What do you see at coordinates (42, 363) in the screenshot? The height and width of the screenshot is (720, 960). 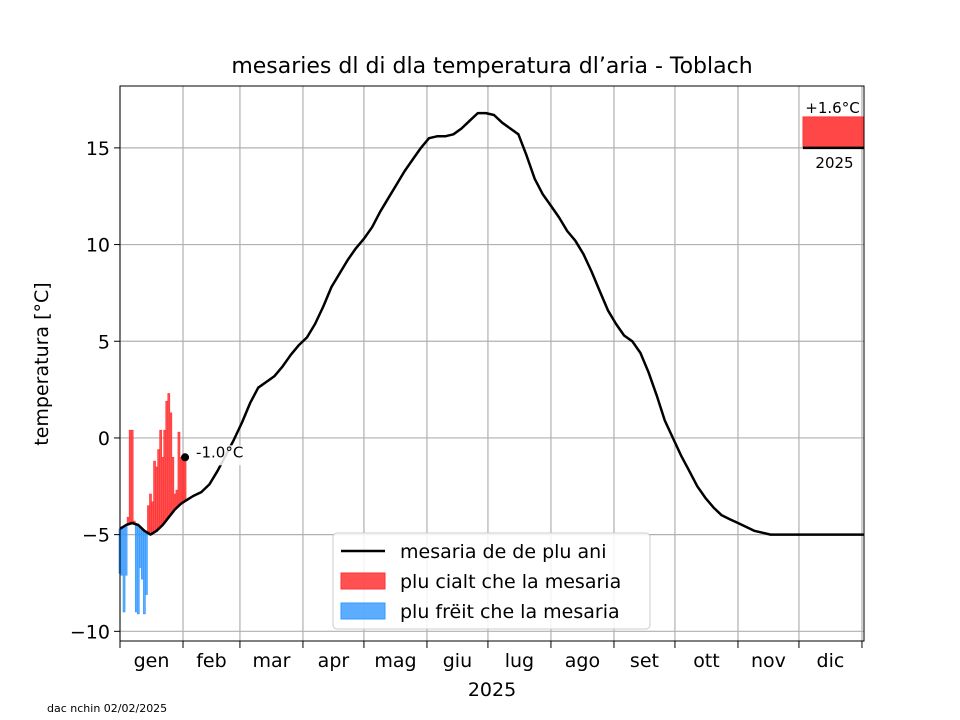 I see `y-axis-label: temperatura [°C]` at bounding box center [42, 363].